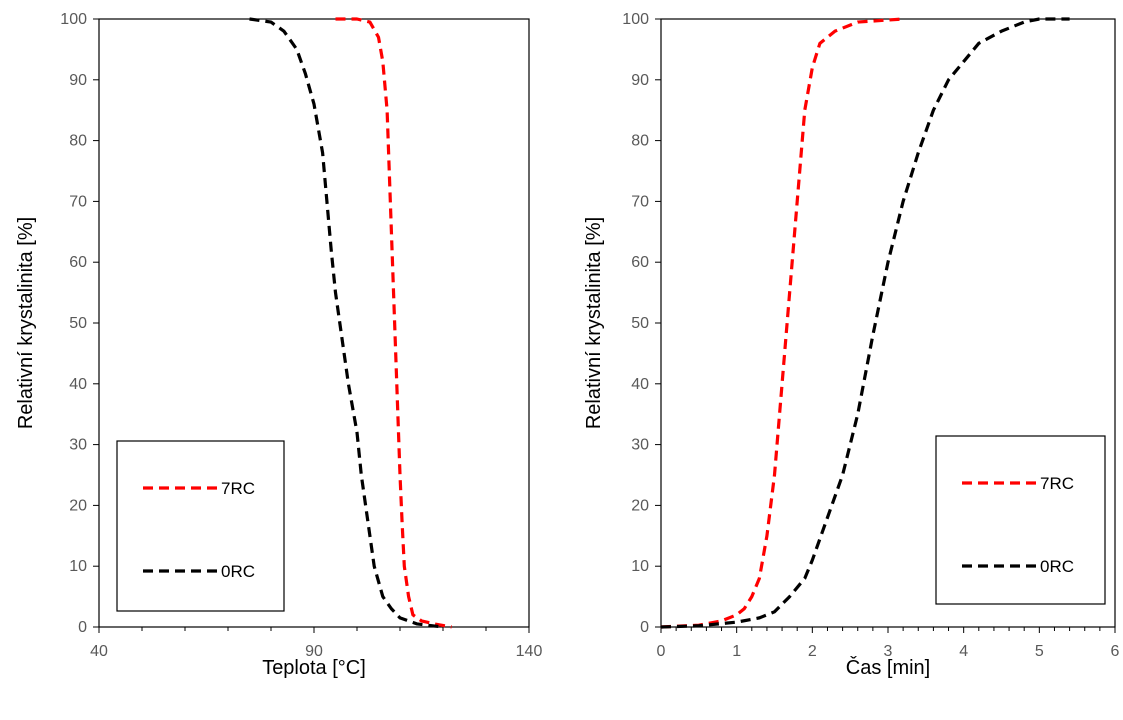 Image resolution: width=1123 pixels, height=720 pixels. I want to click on x-tick-label: 0, so click(661, 651).